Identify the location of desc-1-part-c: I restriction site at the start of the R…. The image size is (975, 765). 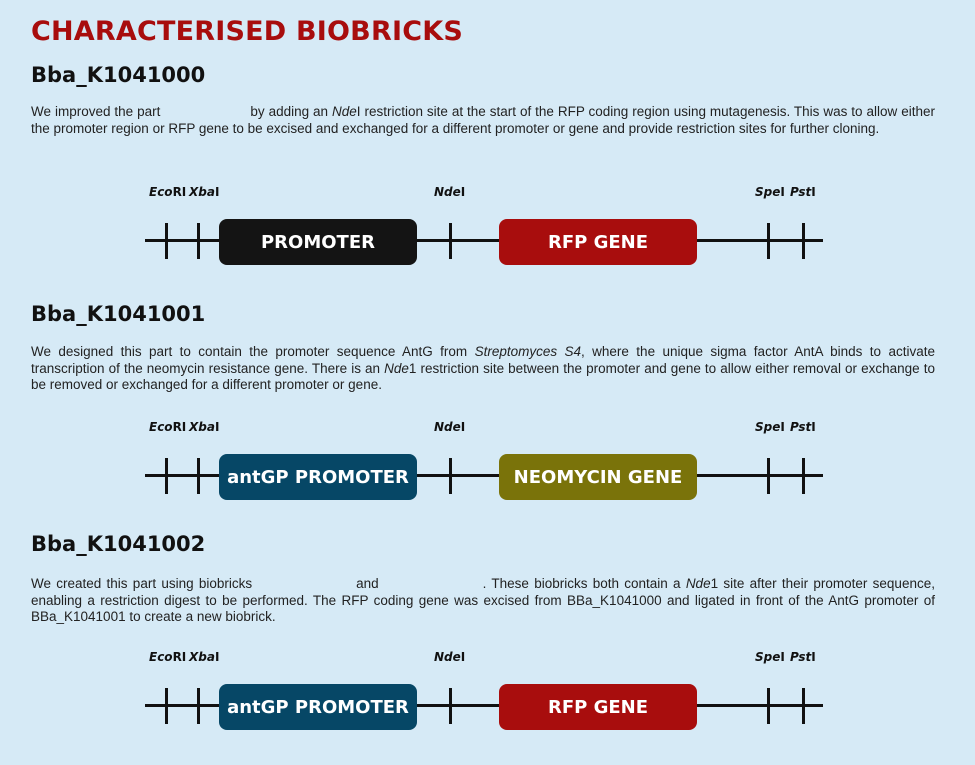
(483, 120).